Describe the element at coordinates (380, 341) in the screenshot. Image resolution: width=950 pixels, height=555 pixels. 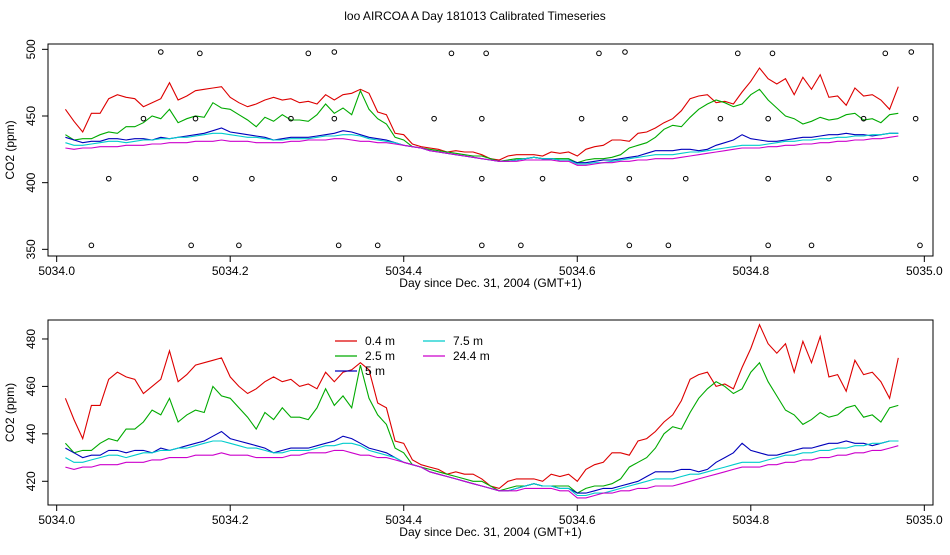
I see `legend-label: 0.4 m` at that location.